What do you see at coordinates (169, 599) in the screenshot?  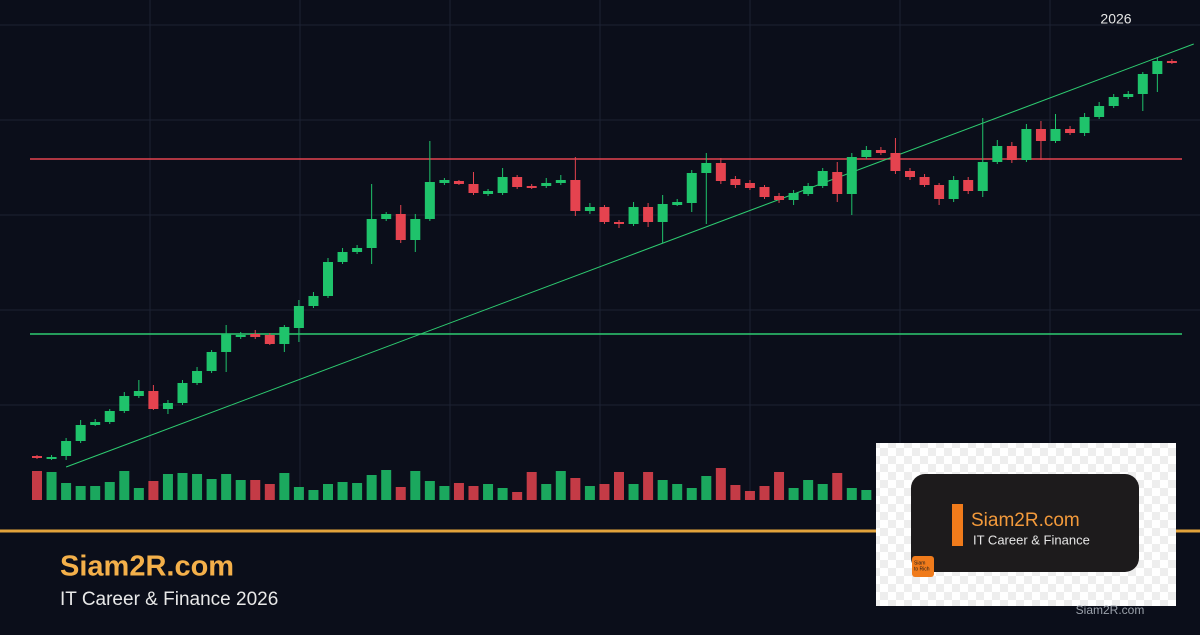 I see `footer-subtitle: IT Career & Finance 2026` at bounding box center [169, 599].